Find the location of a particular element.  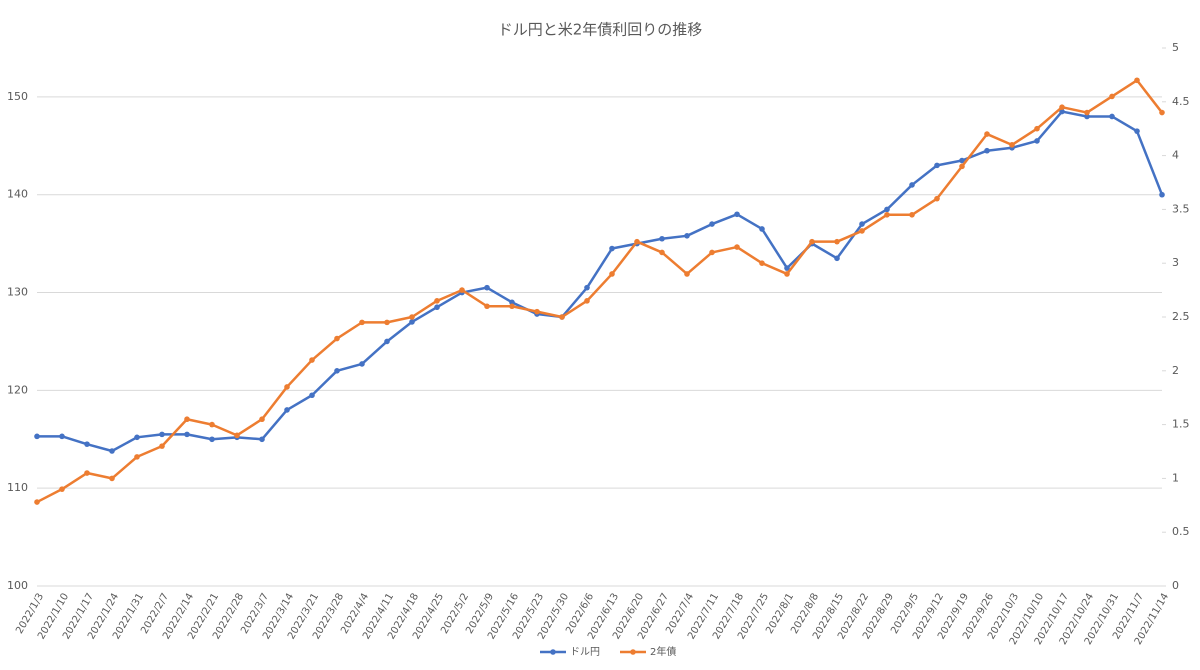

y-tick-label: 120 is located at coordinates (17, 389).